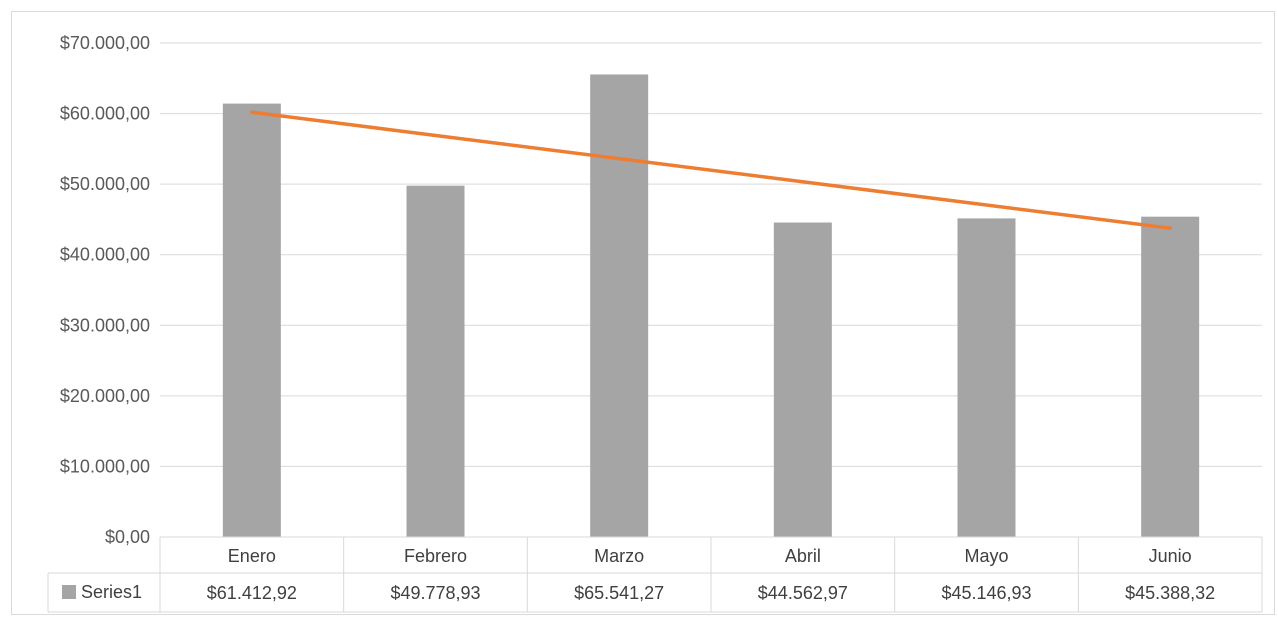  Describe the element at coordinates (252, 593) in the screenshot. I see `data-value-label: $61.412,92` at that location.